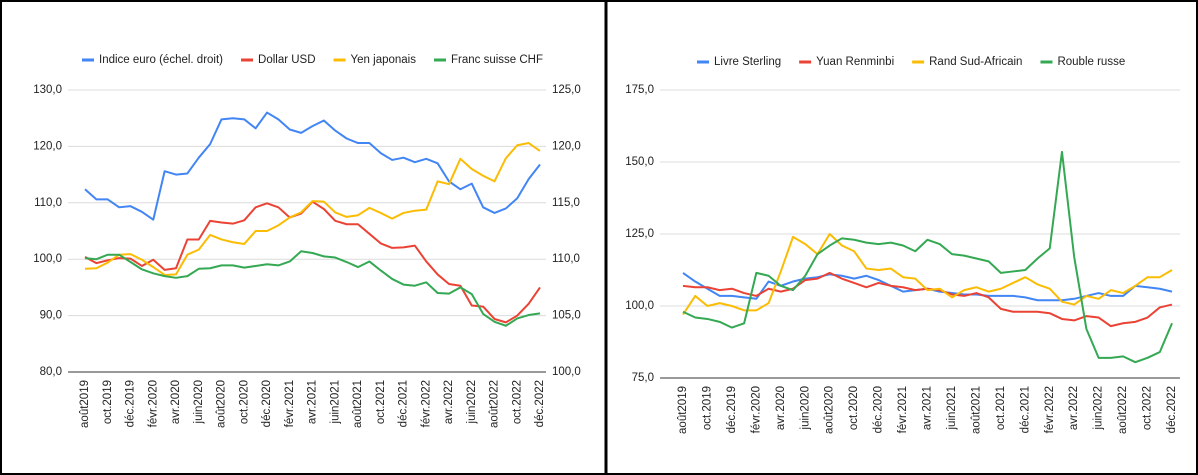 This screenshot has width=1198, height=475. I want to click on y-tick-label: 150,0, so click(639, 162).